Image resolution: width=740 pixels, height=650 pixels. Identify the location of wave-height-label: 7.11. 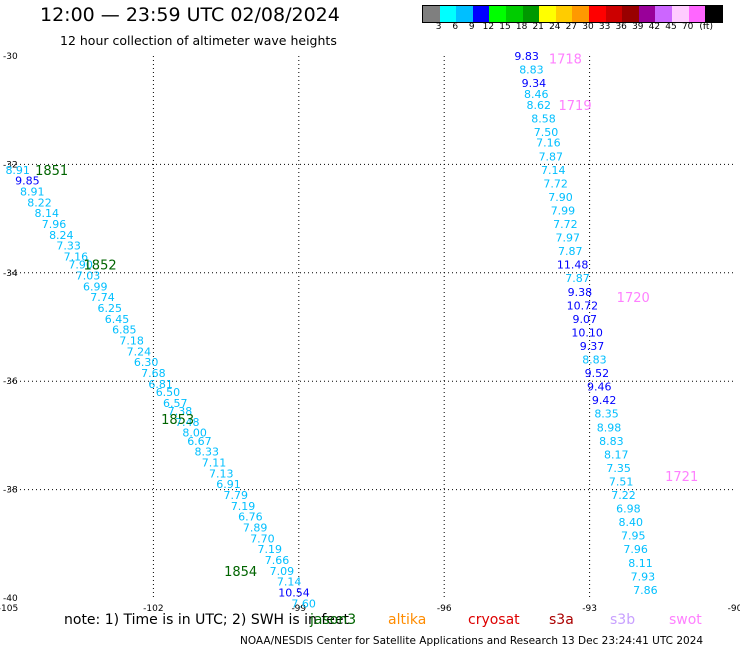
(214, 463).